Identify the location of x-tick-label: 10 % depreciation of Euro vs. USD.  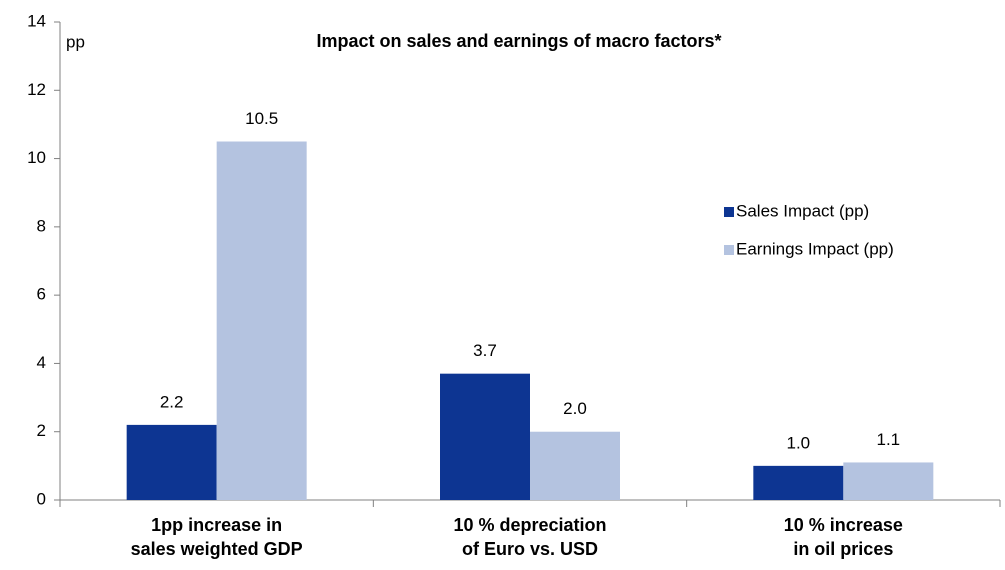
(529, 537).